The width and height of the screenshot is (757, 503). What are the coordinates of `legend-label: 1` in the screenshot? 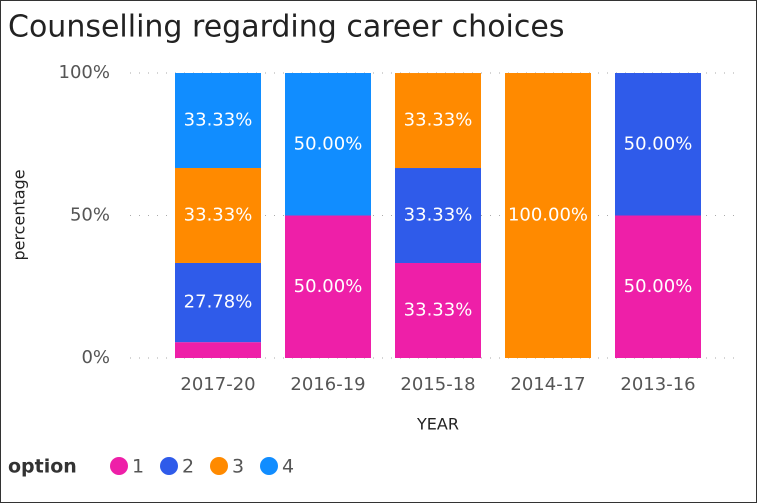 It's located at (138, 467).